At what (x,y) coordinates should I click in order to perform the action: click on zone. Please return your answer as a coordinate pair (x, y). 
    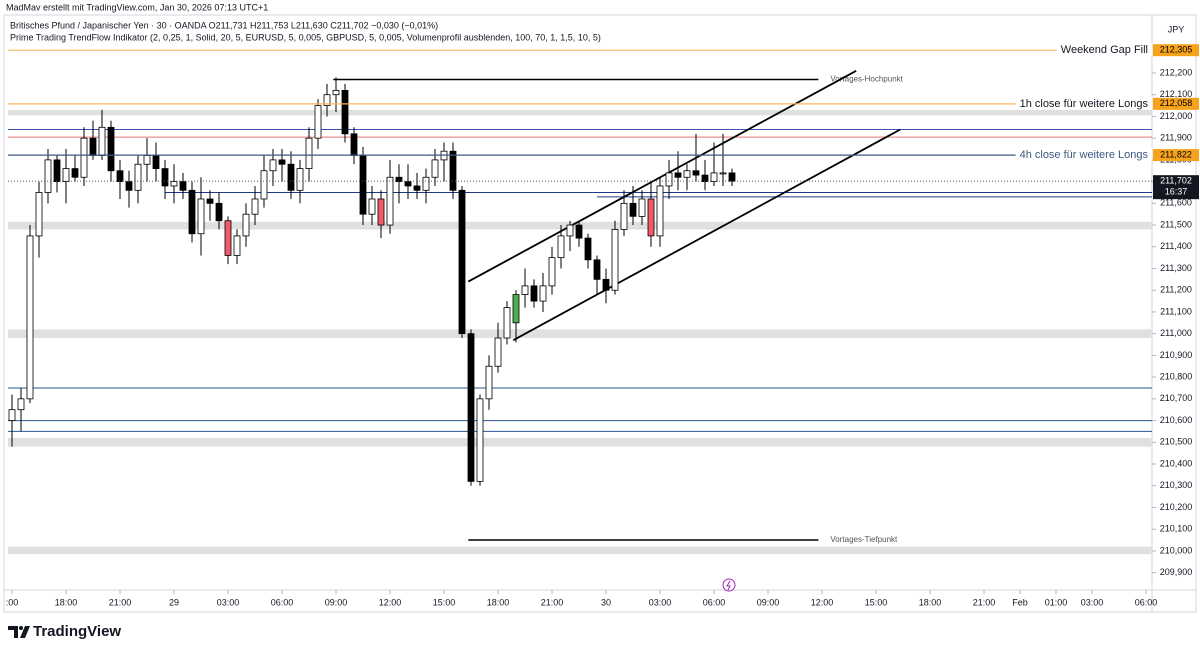
    Looking at the image, I should click on (580, 334).